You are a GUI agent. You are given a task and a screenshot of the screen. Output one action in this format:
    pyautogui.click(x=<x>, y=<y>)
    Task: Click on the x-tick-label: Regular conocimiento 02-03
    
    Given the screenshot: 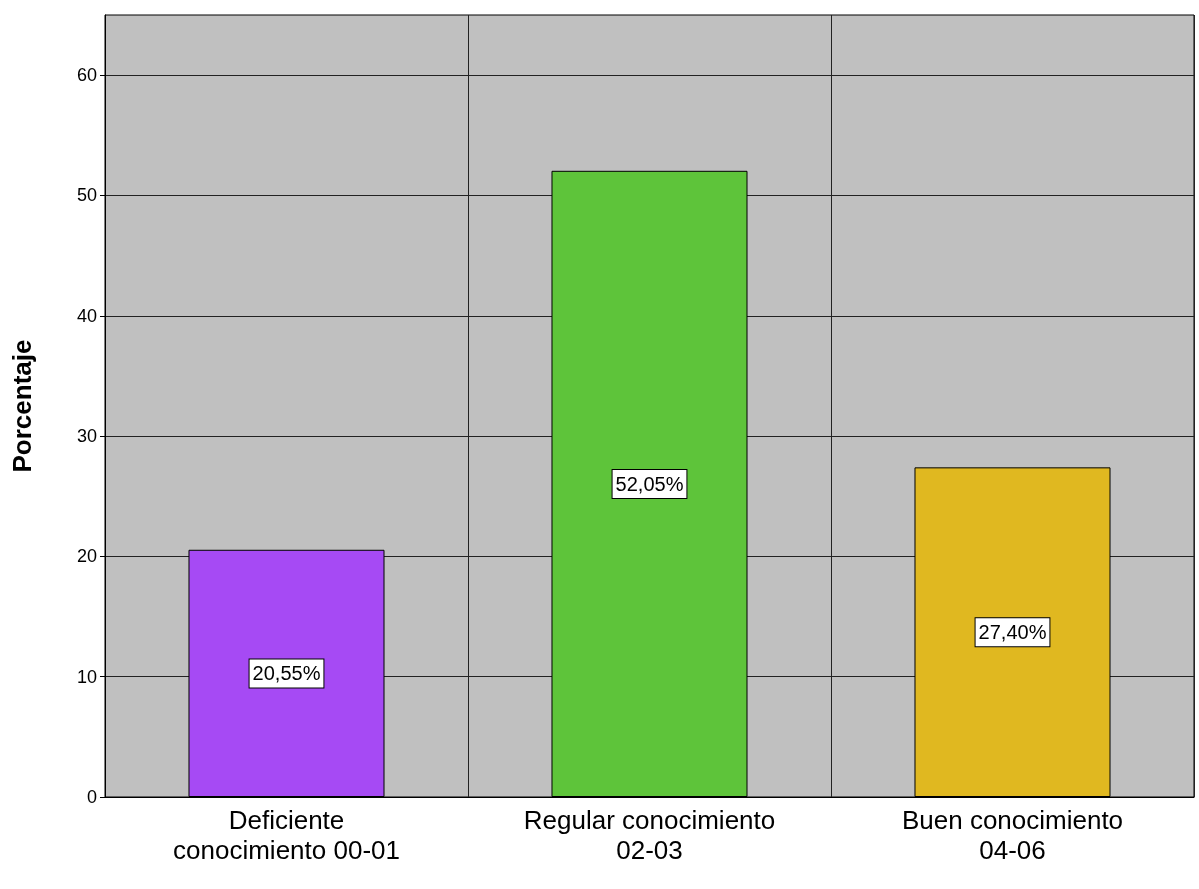 What is the action you would take?
    pyautogui.click(x=649, y=835)
    